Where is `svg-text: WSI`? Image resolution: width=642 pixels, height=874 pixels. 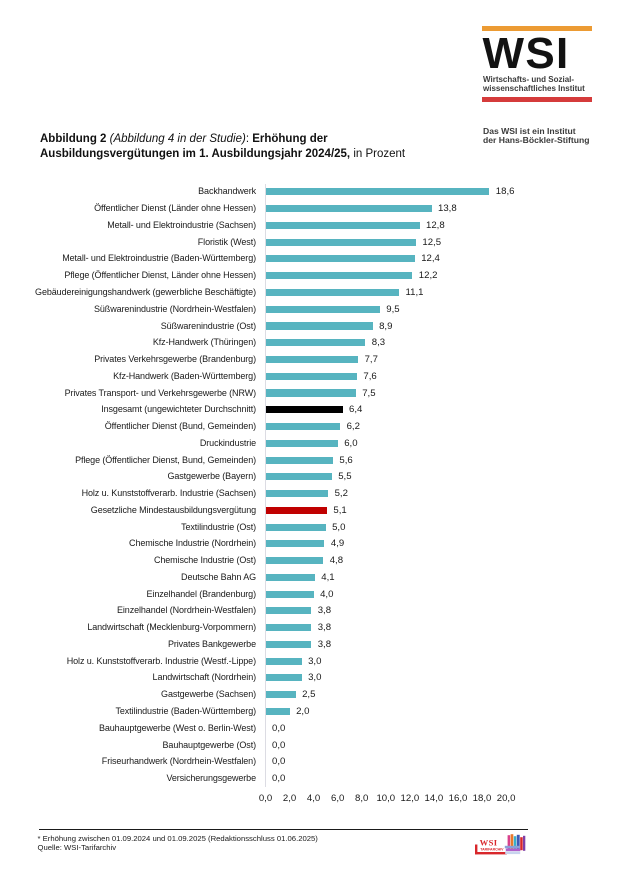 svg-text: WSI is located at coordinates (489, 842).